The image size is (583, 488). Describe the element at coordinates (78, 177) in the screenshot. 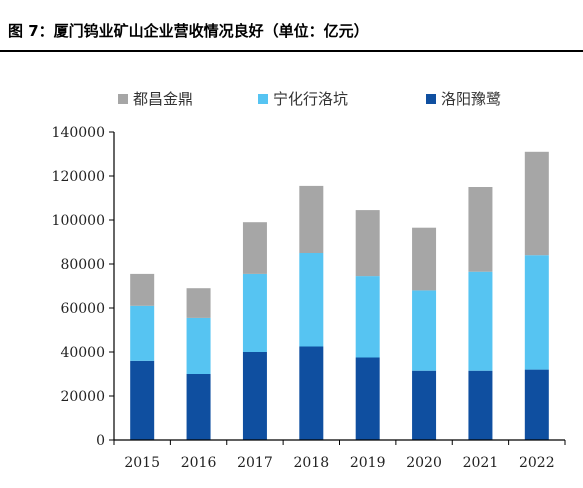

I see `y-tick-label: 120000` at that location.